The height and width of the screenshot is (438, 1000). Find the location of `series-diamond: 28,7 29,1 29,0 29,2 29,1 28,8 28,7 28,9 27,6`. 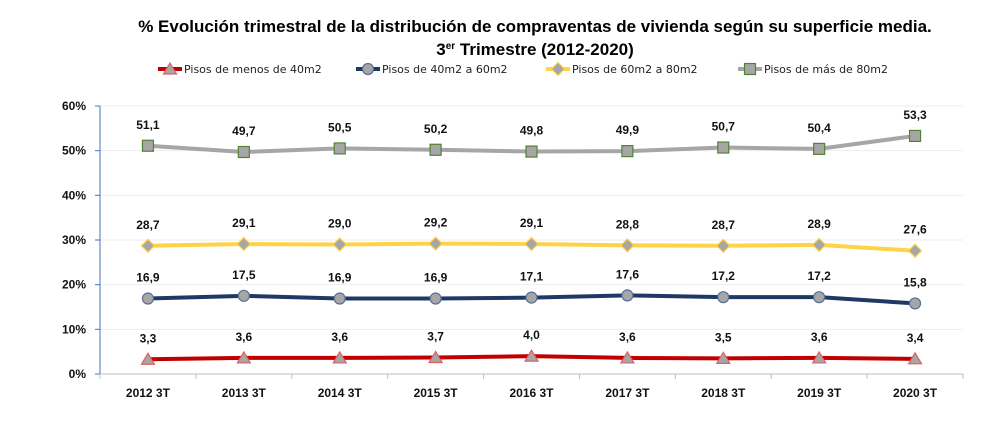

series-diamond: 28,7 29,1 29,0 29,2 29,1 28,8 28,7 28,9 27,6 is located at coordinates (531, 237).